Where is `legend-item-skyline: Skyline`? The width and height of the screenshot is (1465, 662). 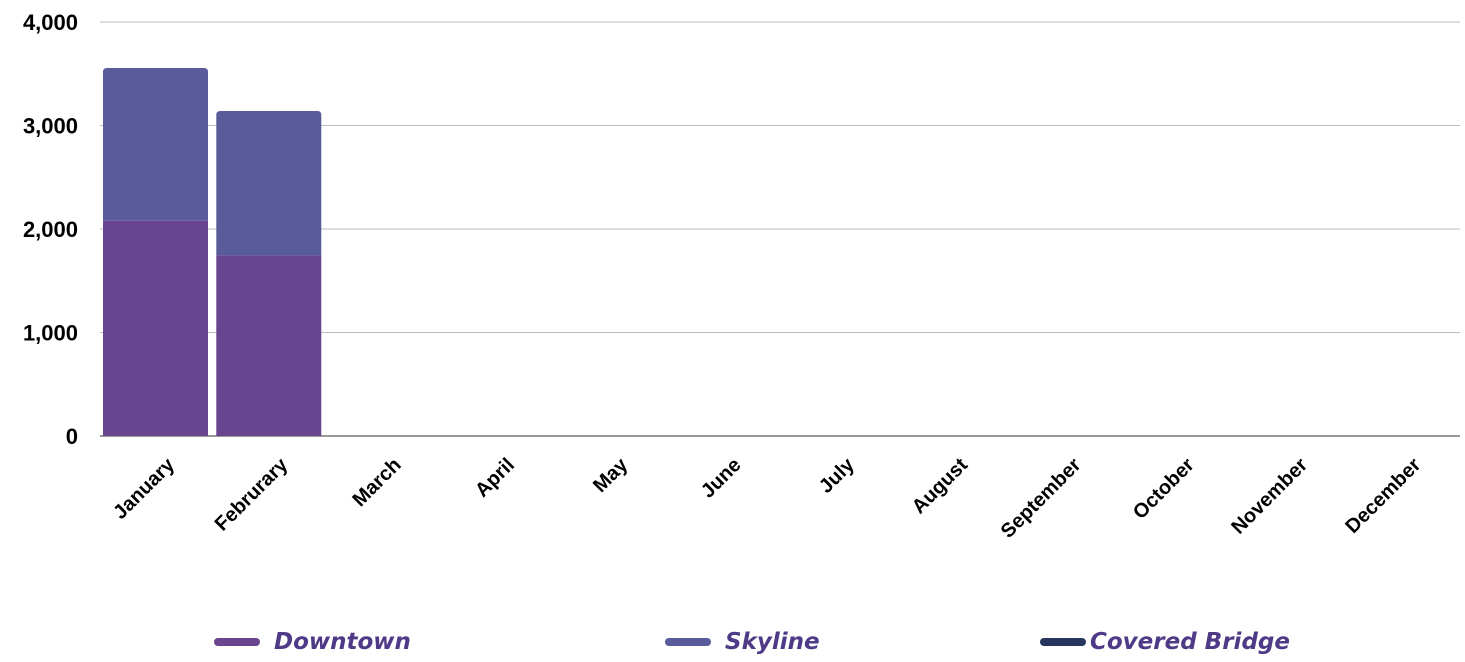 legend-item-skyline: Skyline is located at coordinates (742, 642).